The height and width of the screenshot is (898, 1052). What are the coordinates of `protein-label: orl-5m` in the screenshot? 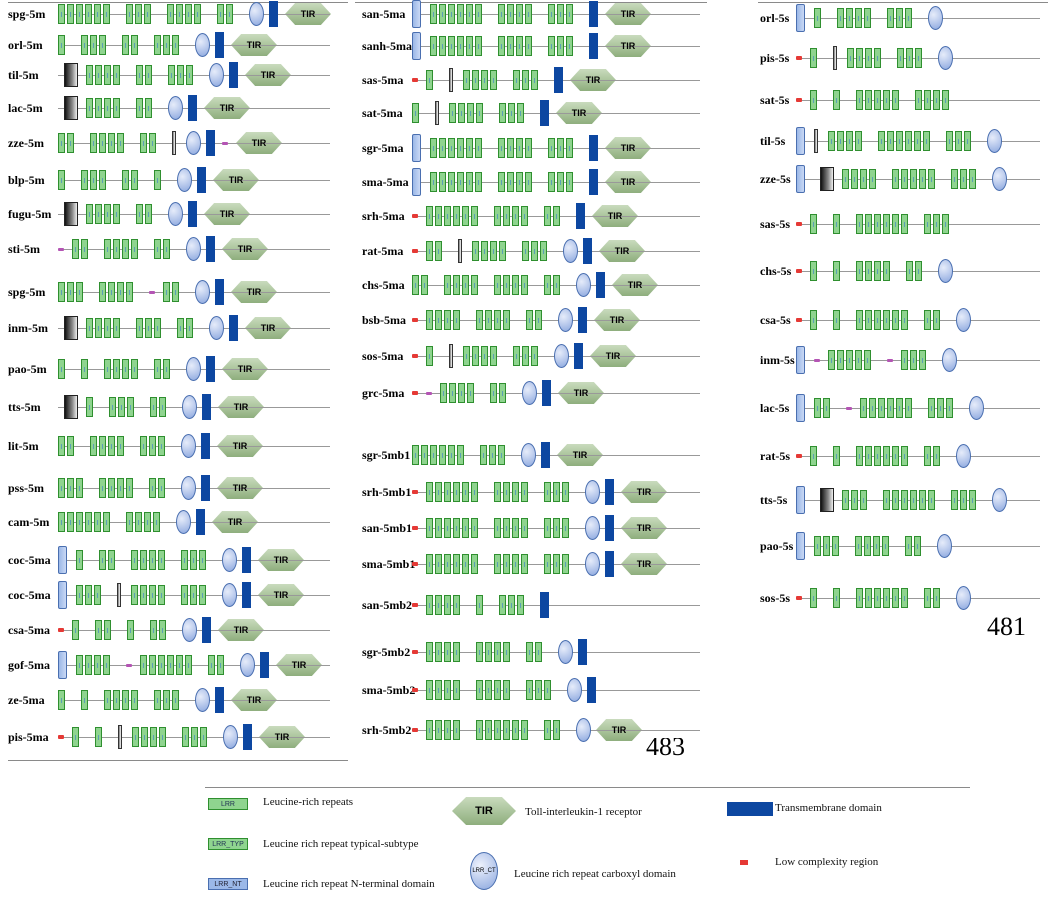 It's located at (25, 45).